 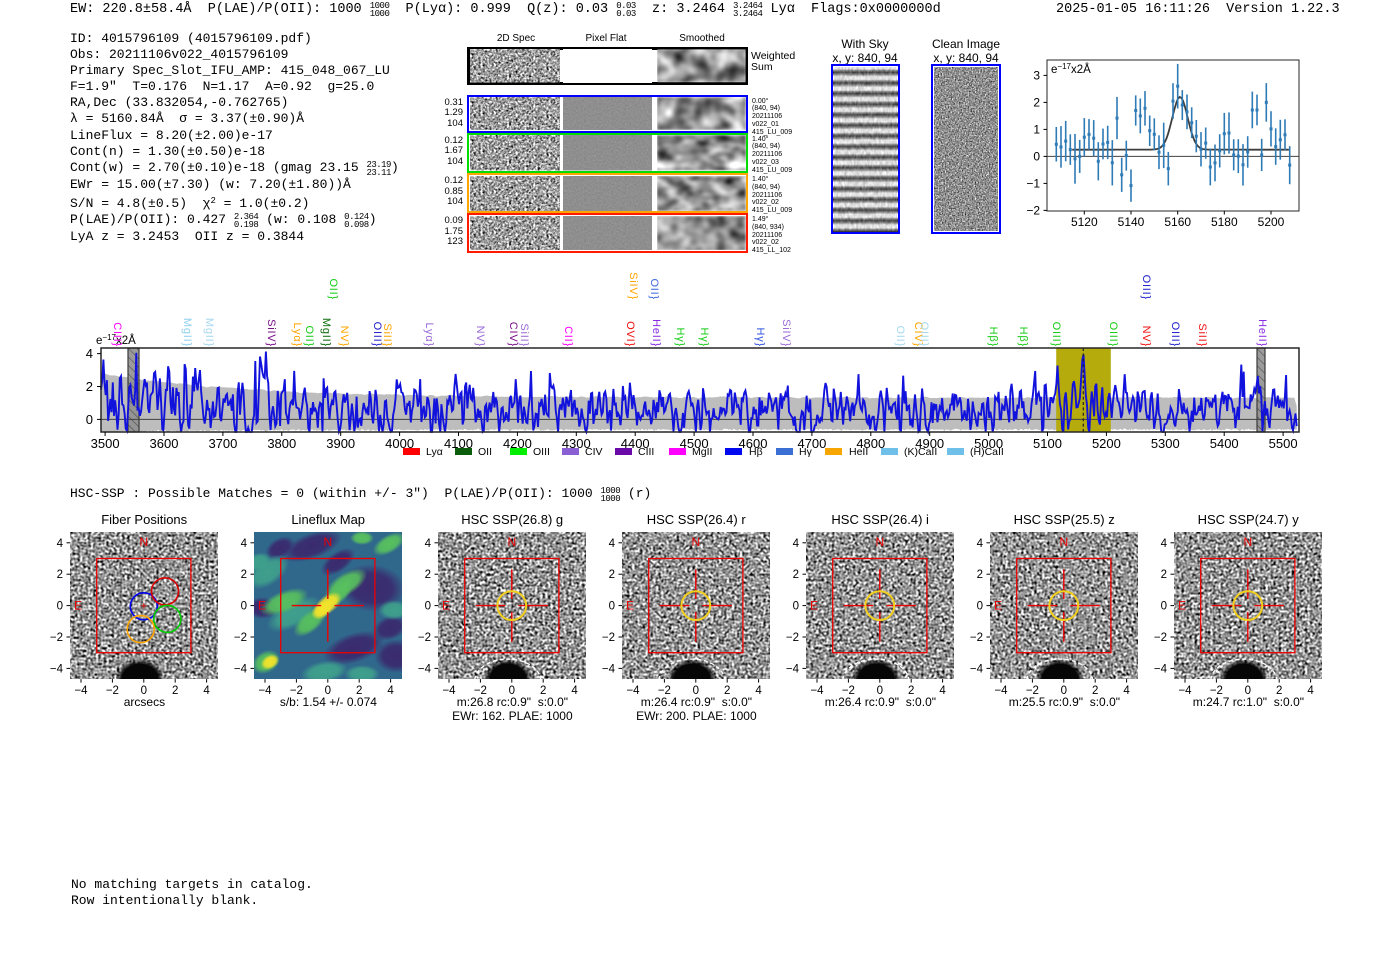 I want to click on svg-text: 4900, so click(x=929, y=443).